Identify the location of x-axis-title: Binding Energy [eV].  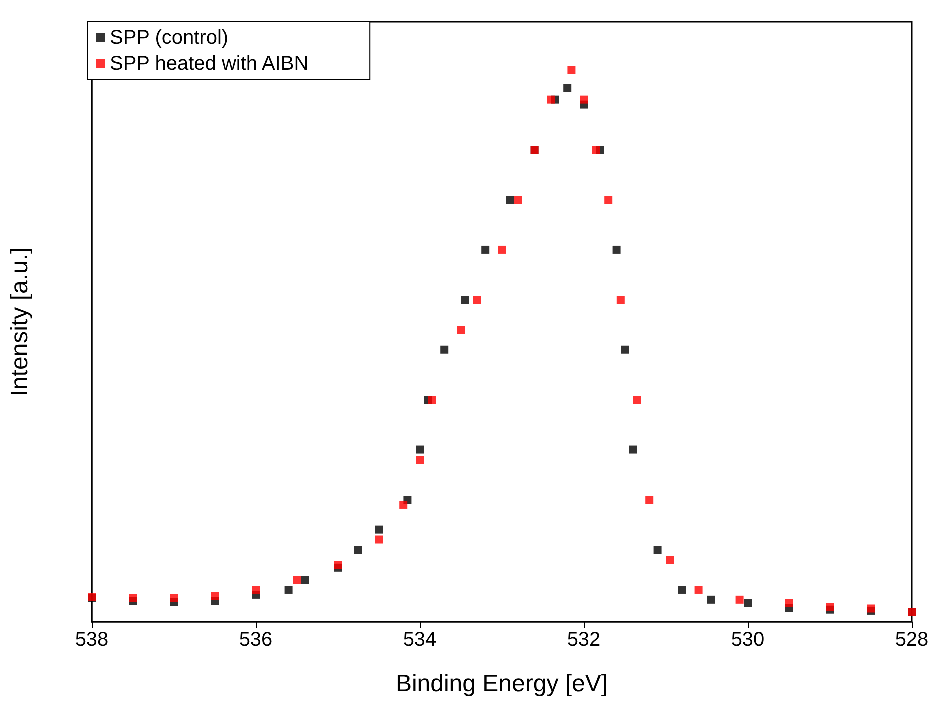
(502, 684).